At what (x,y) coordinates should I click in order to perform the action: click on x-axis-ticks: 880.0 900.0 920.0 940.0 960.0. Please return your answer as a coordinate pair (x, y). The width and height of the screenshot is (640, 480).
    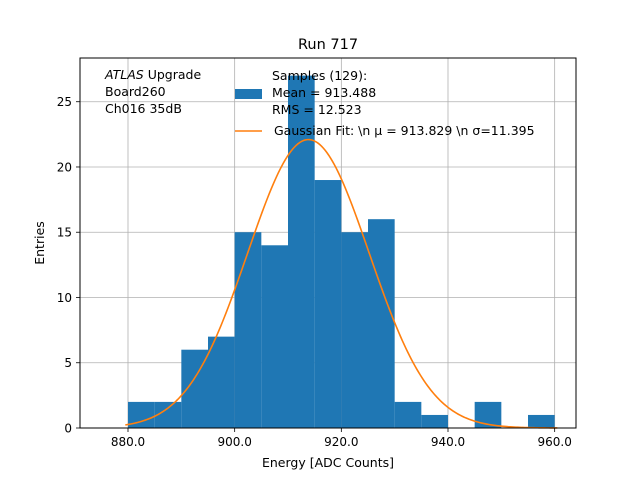
    Looking at the image, I should click on (341, 438).